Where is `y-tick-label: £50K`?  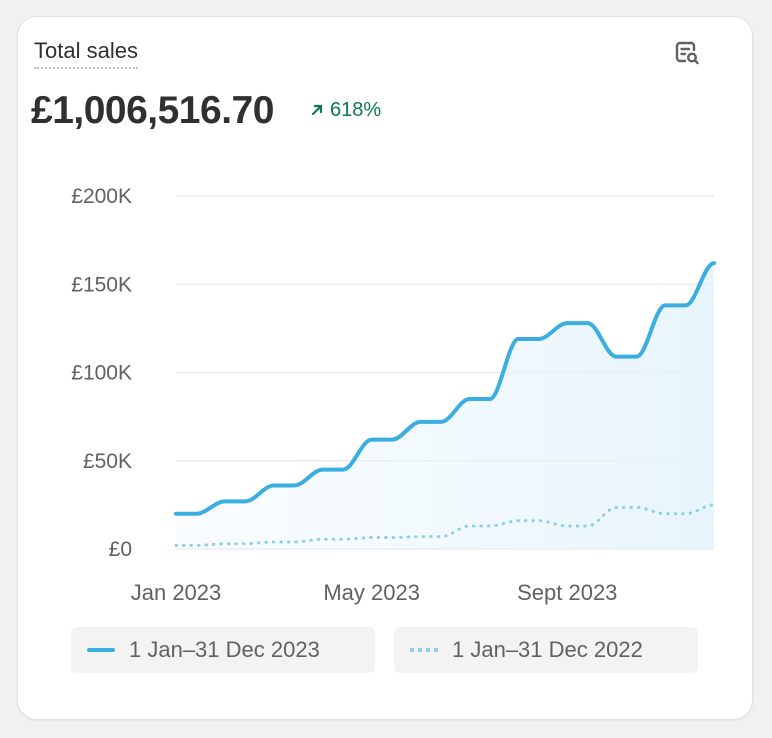 y-tick-label: £50K is located at coordinates (107, 461).